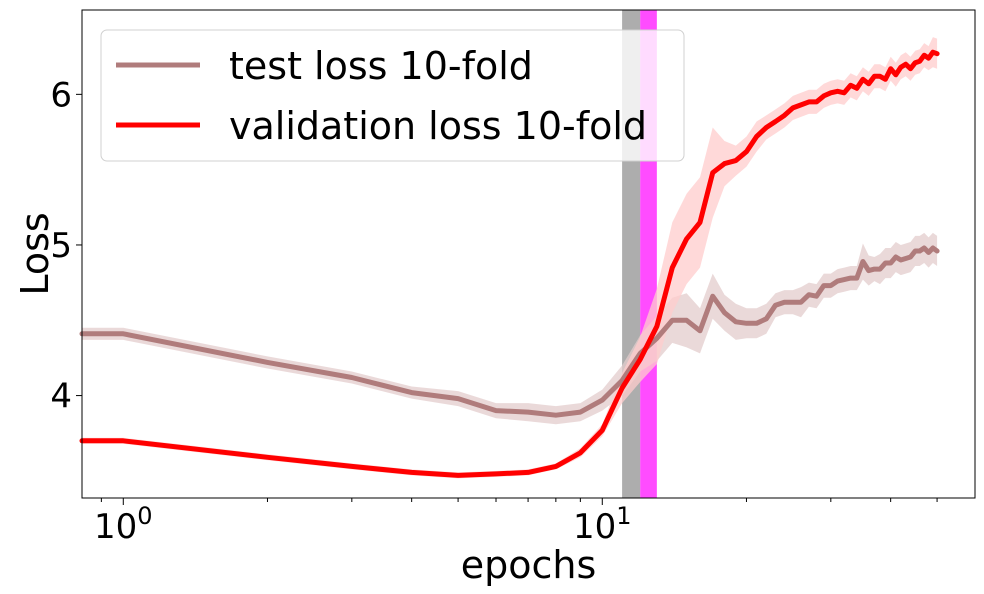 The height and width of the screenshot is (594, 984). What do you see at coordinates (529, 565) in the screenshot?
I see `x-axis-label: epochs` at bounding box center [529, 565].